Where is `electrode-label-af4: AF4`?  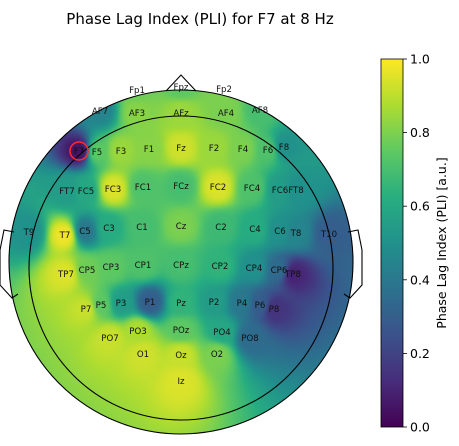
electrode-label-af4: AF4 is located at coordinates (226, 114).